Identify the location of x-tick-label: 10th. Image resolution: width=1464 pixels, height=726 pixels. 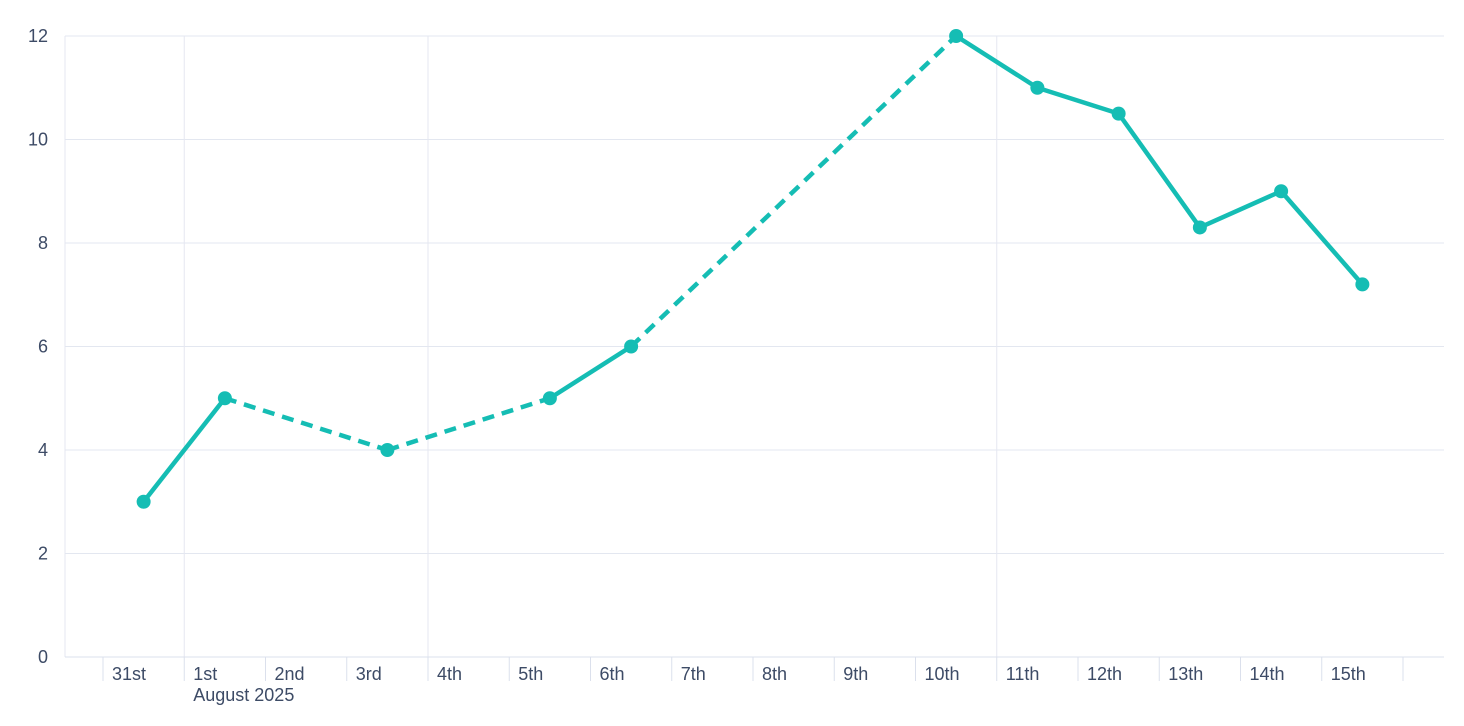
(942, 674).